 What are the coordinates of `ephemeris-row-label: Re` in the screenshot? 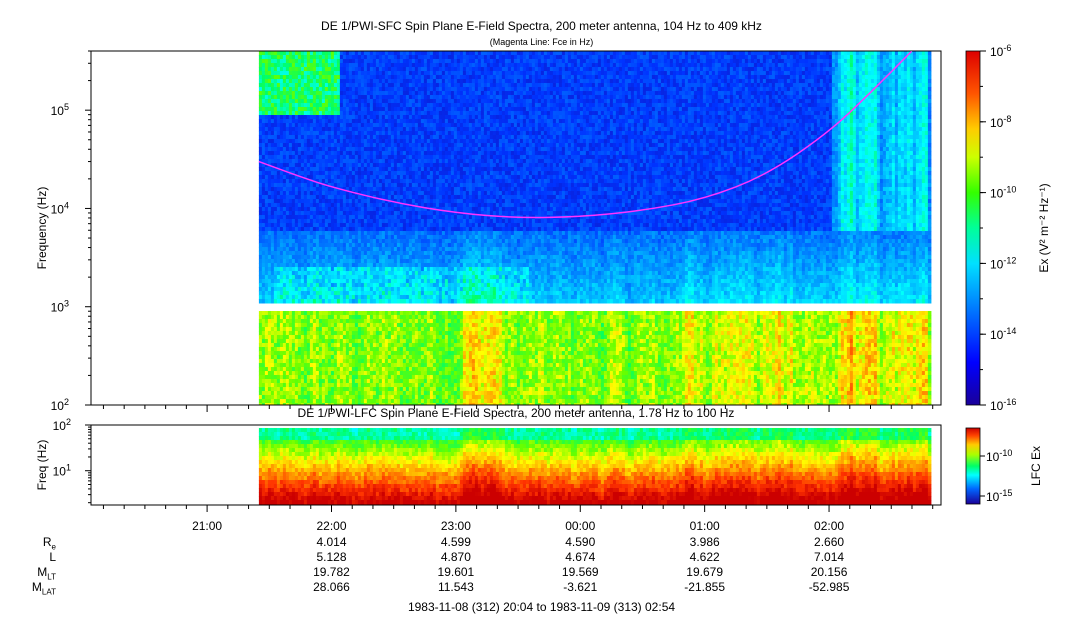 It's located at (49, 543).